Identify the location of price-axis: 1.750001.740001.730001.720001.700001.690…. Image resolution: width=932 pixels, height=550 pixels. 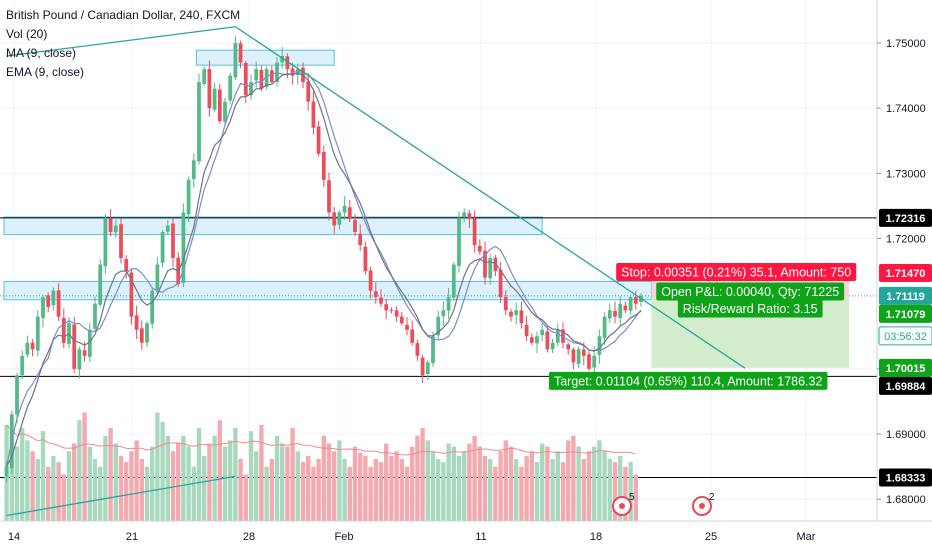
(904, 275).